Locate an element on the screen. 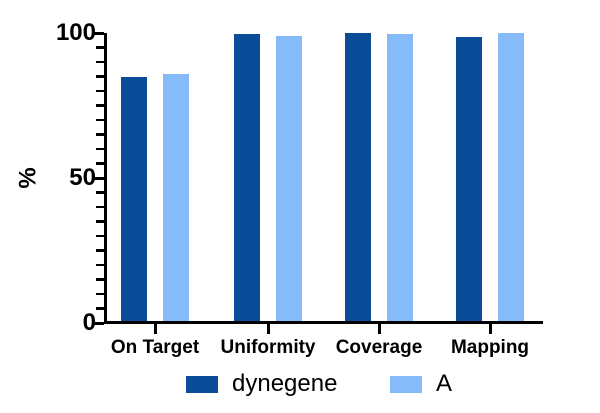 This screenshot has height=413, width=600. legend: dynegene A is located at coordinates (300, 386).